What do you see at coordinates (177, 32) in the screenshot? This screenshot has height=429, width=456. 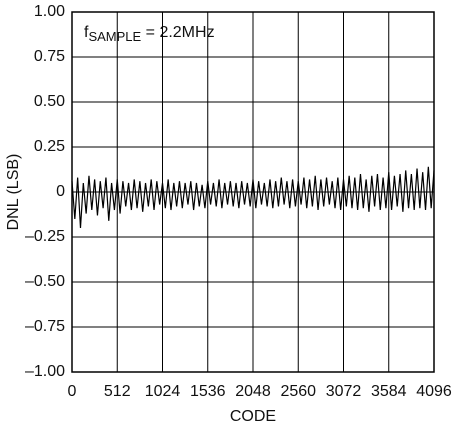 I see `annotation-rest: = 2.2MHz` at bounding box center [177, 32].